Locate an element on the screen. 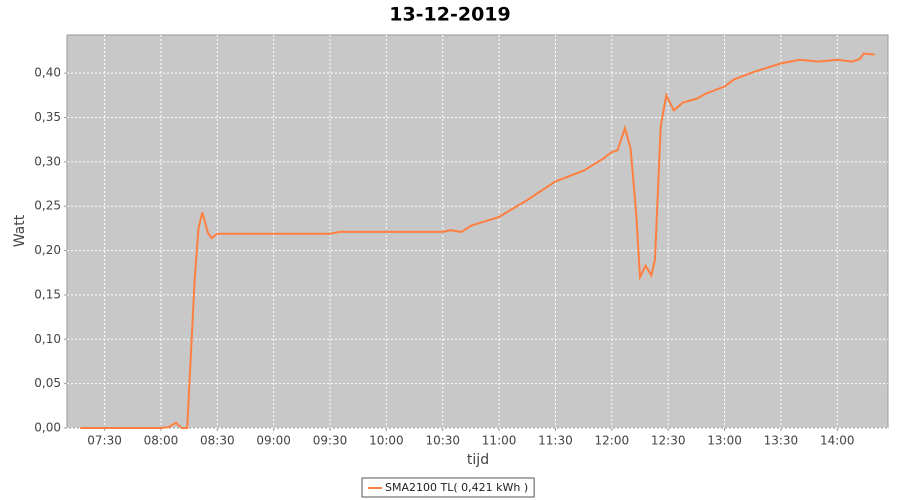  x-tick-label: 13:30 is located at coordinates (781, 441).